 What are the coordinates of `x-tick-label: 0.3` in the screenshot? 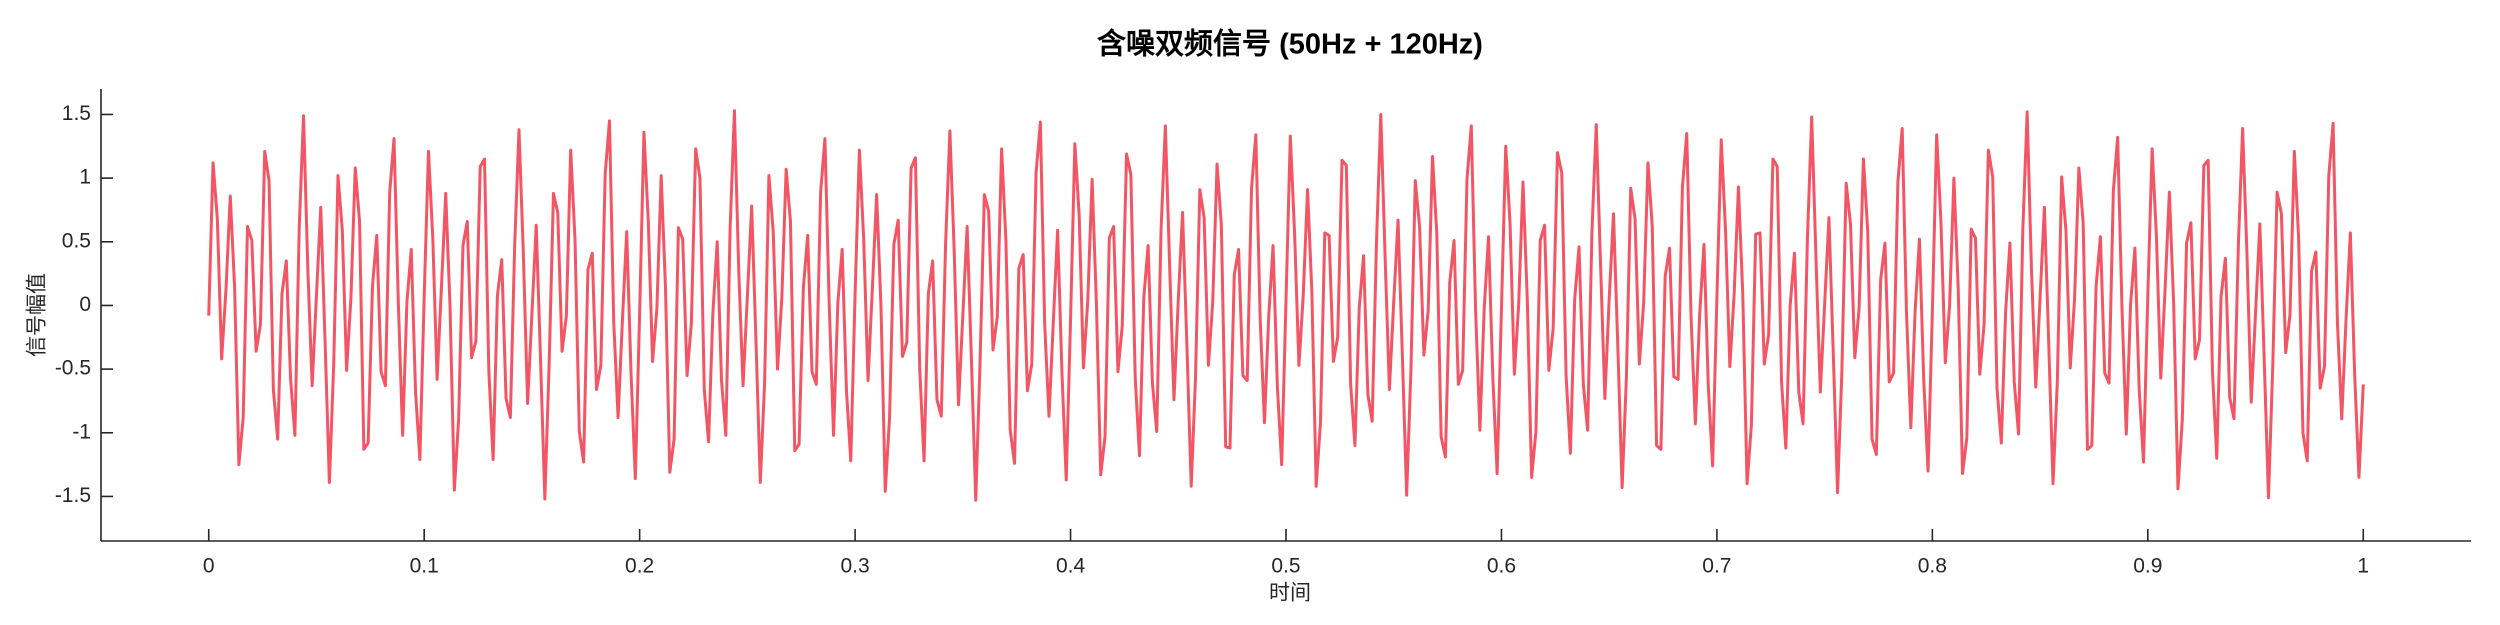 It's located at (854, 566).